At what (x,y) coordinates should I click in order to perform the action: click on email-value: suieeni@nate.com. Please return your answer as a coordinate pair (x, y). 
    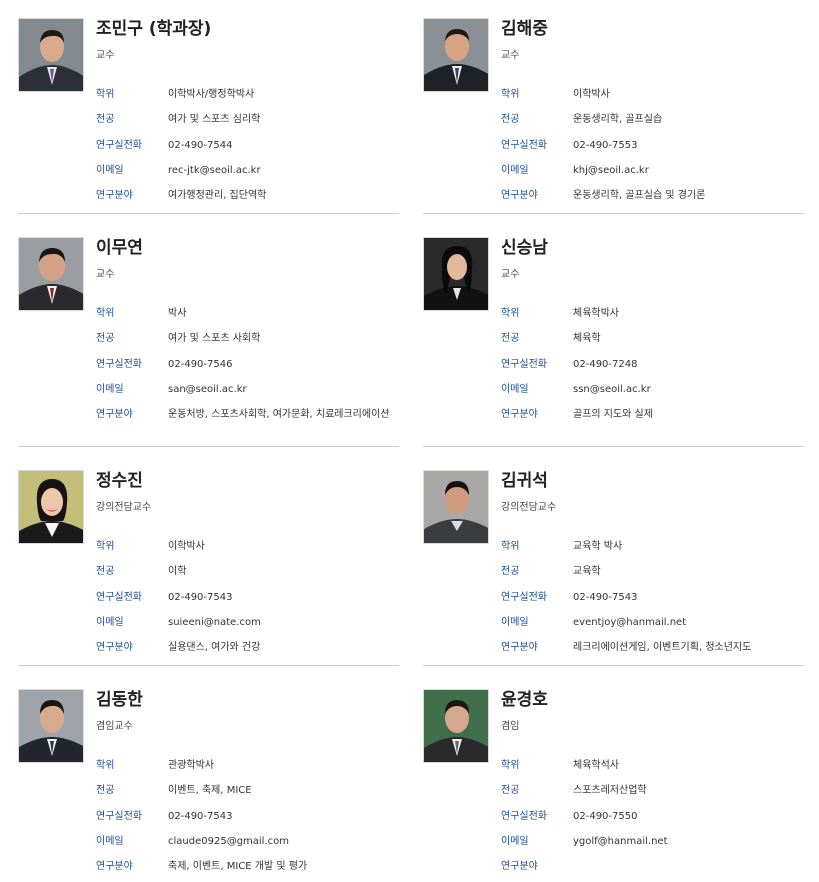
    Looking at the image, I should click on (214, 622).